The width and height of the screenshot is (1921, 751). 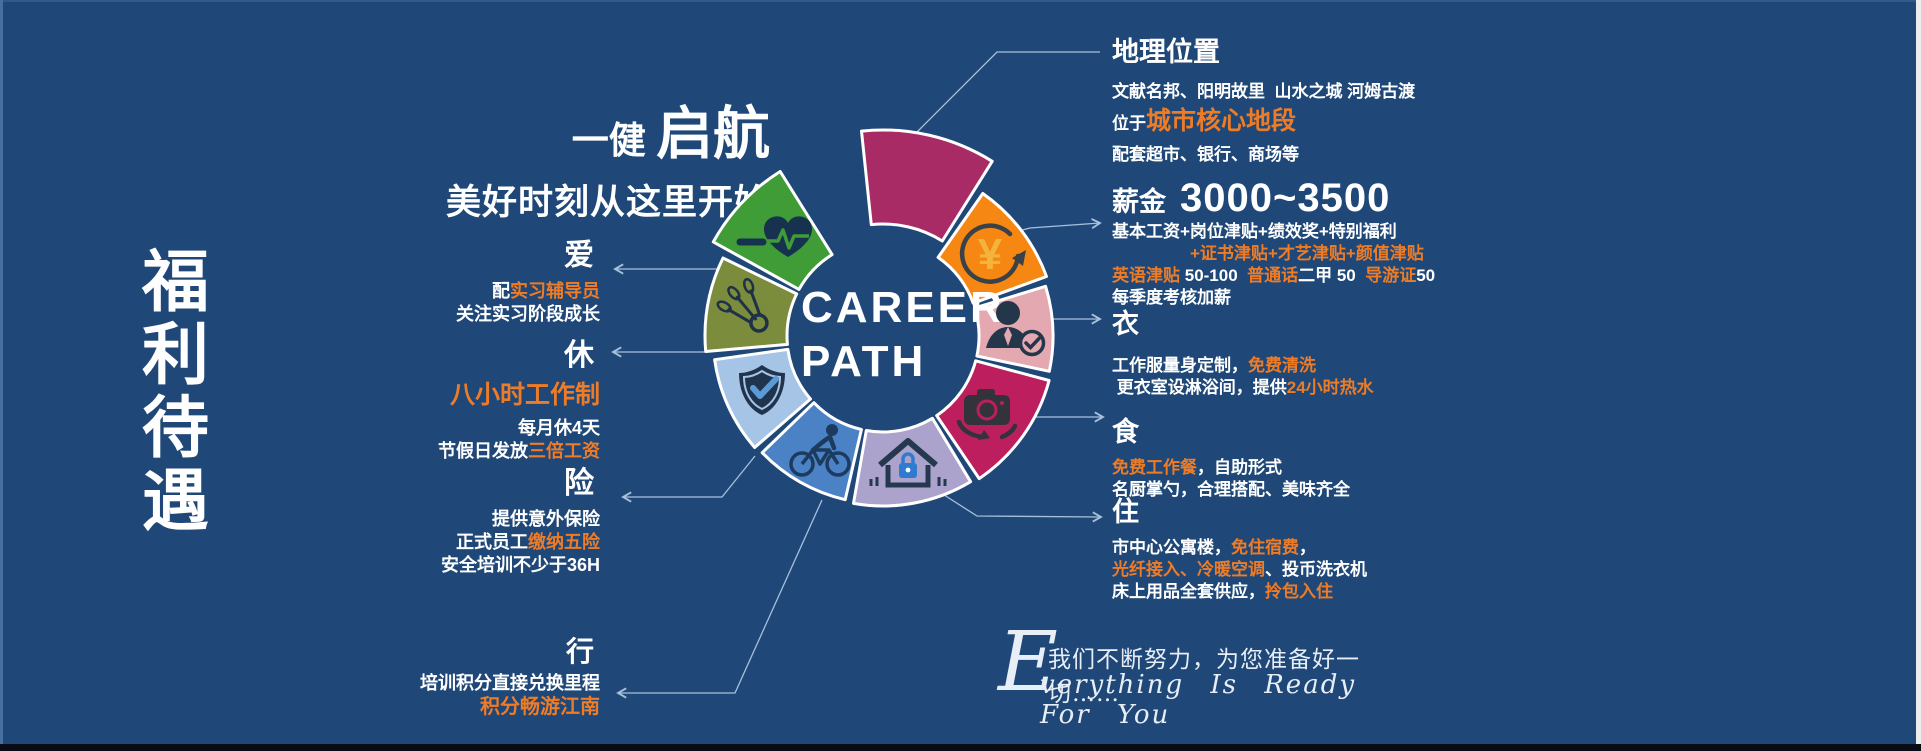 I want to click on yuan-refresh-icon: ¥, so click(x=992, y=253).